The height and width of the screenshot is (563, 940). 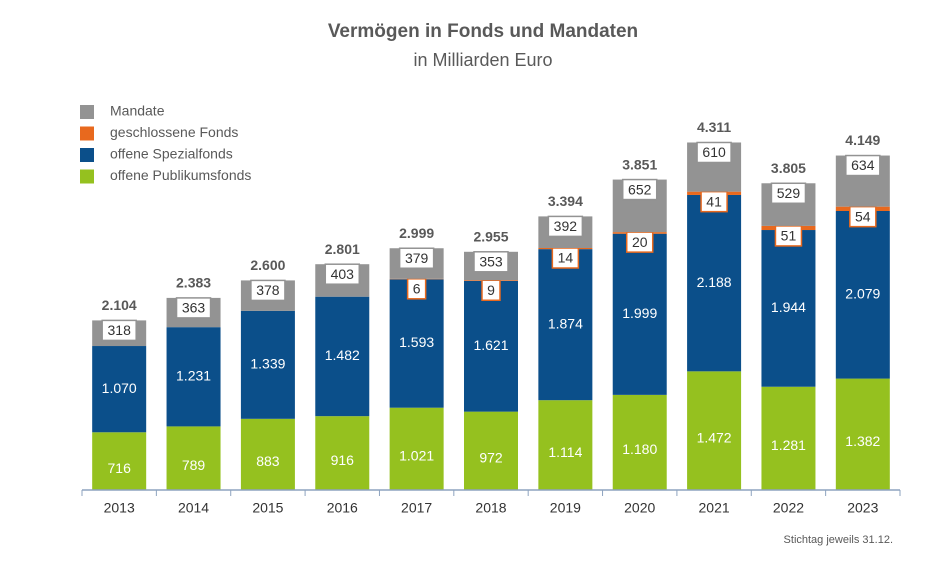 I want to click on data-label: 403, so click(x=343, y=274).